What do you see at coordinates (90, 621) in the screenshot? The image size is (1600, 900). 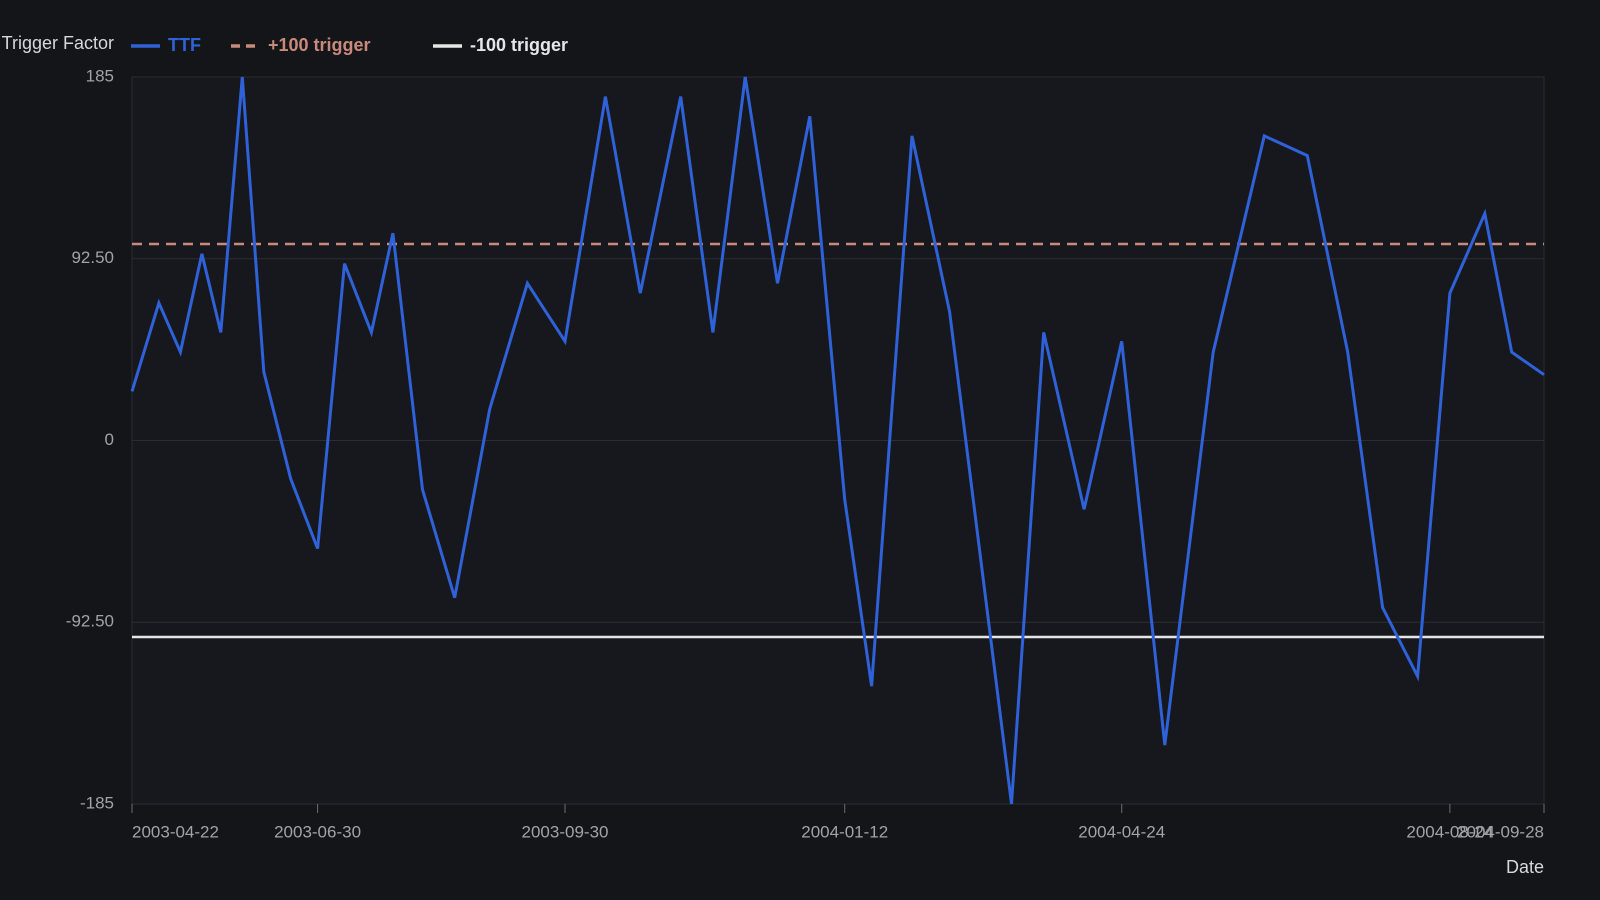 I see `y-tick-label: -92.50` at bounding box center [90, 621].